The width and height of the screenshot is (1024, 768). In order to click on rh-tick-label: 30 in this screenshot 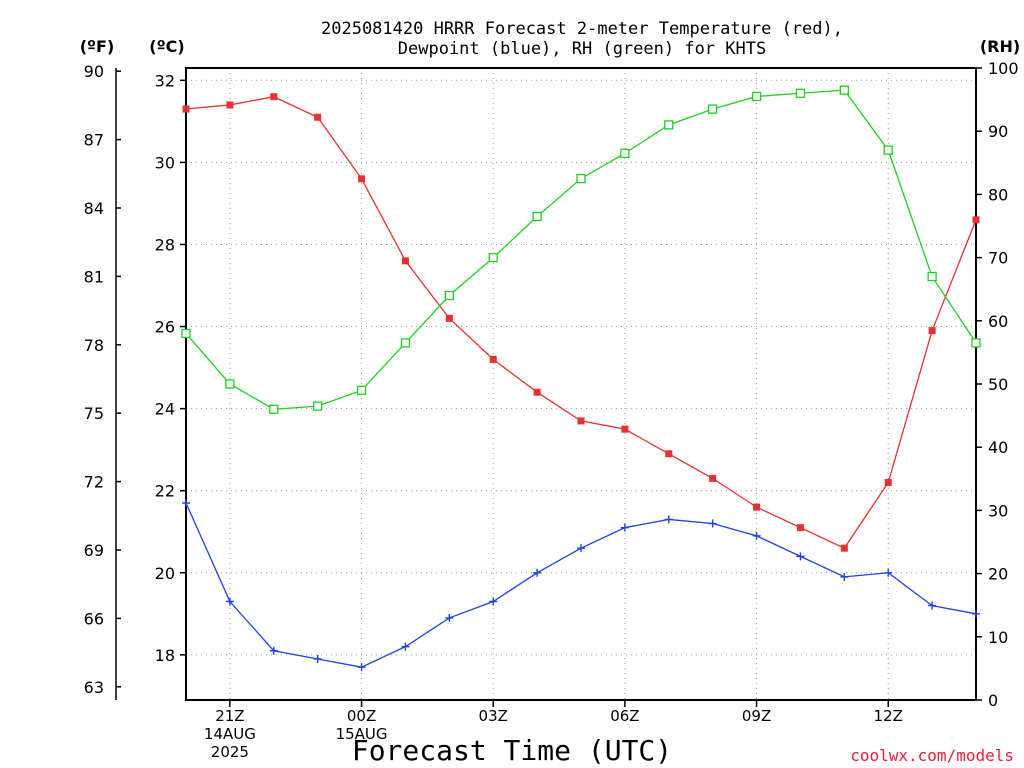, I will do `click(998, 510)`.